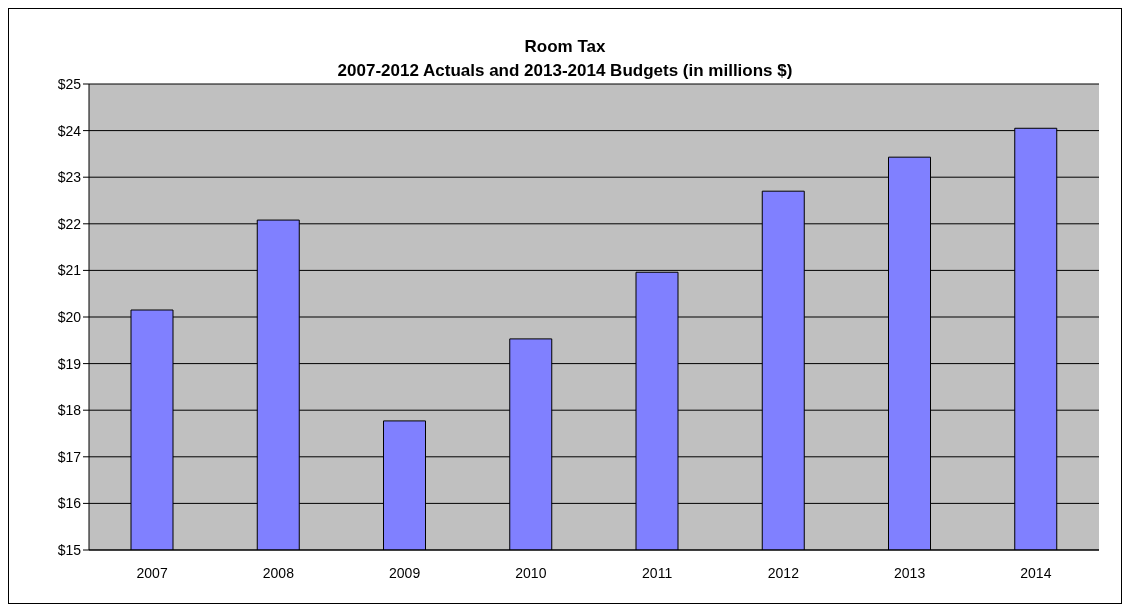 The height and width of the screenshot is (612, 1130). I want to click on y-tick-label: $21, so click(69, 270).